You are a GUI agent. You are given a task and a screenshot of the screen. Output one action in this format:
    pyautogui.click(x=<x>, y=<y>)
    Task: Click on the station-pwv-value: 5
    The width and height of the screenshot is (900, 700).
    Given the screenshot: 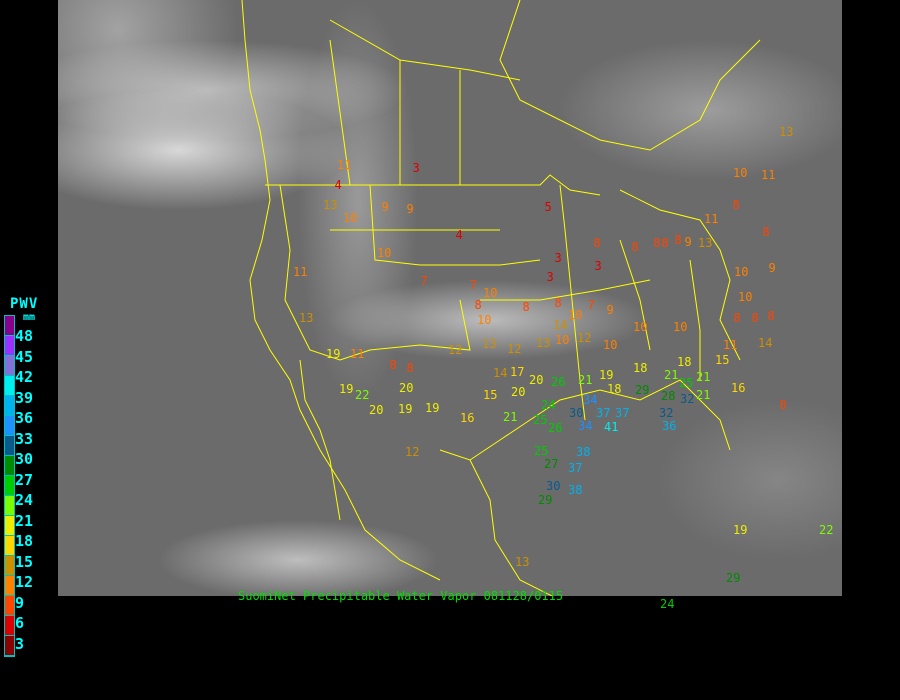 What is the action you would take?
    pyautogui.click(x=548, y=207)
    